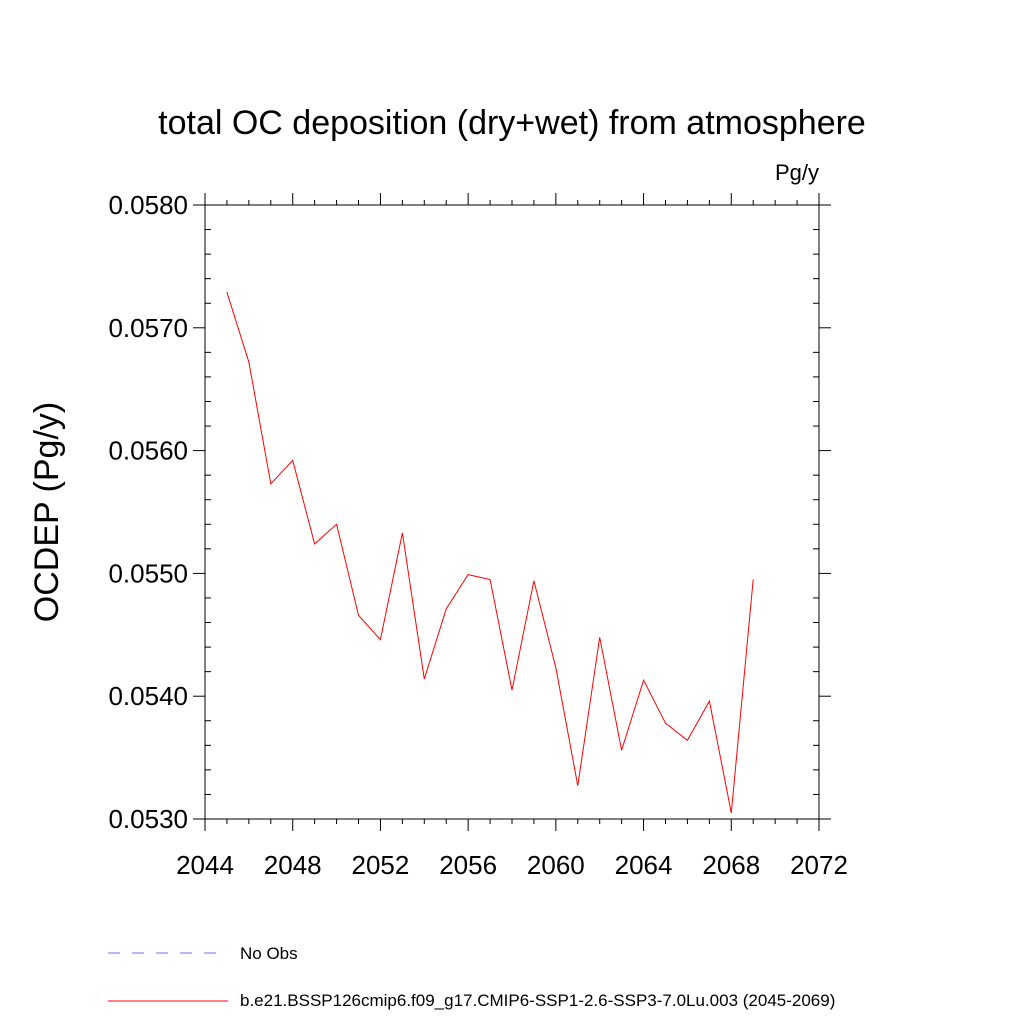  Describe the element at coordinates (47, 512) in the screenshot. I see `y-axis-label: OCDEP (Pg/y)` at that location.